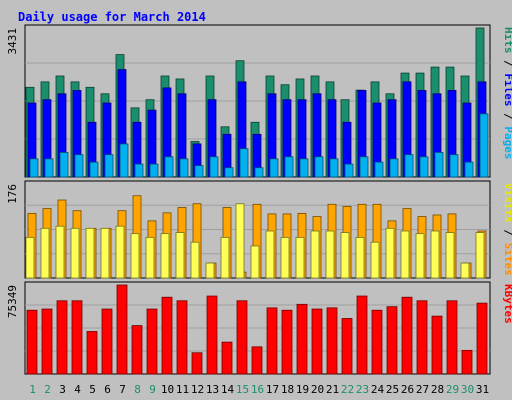 This screenshot has height=400, width=512. Describe the element at coordinates (122, 389) in the screenshot. I see `day-label-7: 7` at that location.